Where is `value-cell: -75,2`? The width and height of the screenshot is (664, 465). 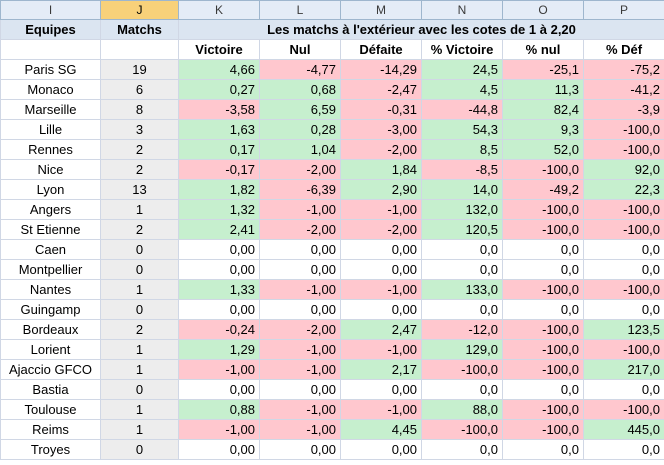
value-cell: -75,2 is located at coordinates (623, 69).